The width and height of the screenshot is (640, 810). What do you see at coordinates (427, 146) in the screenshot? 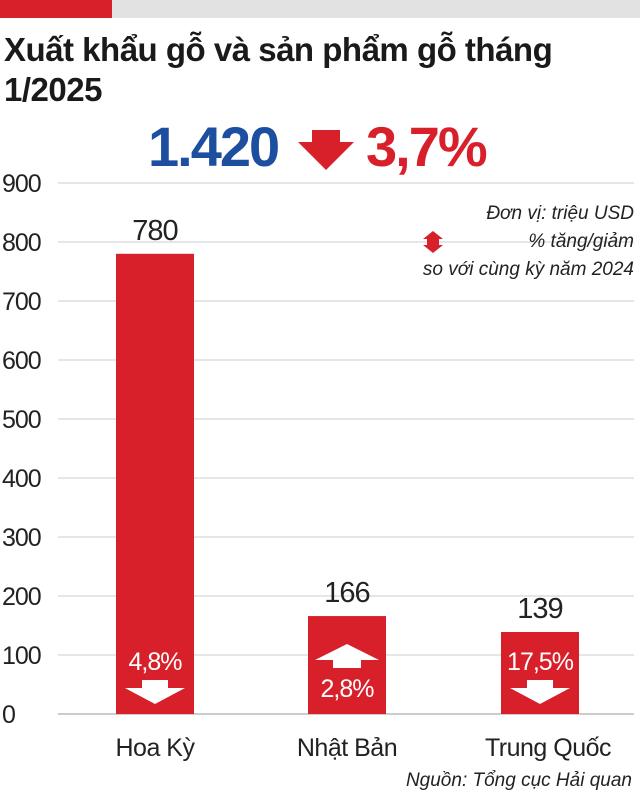
I see `headline-change: 3,7%` at bounding box center [427, 146].